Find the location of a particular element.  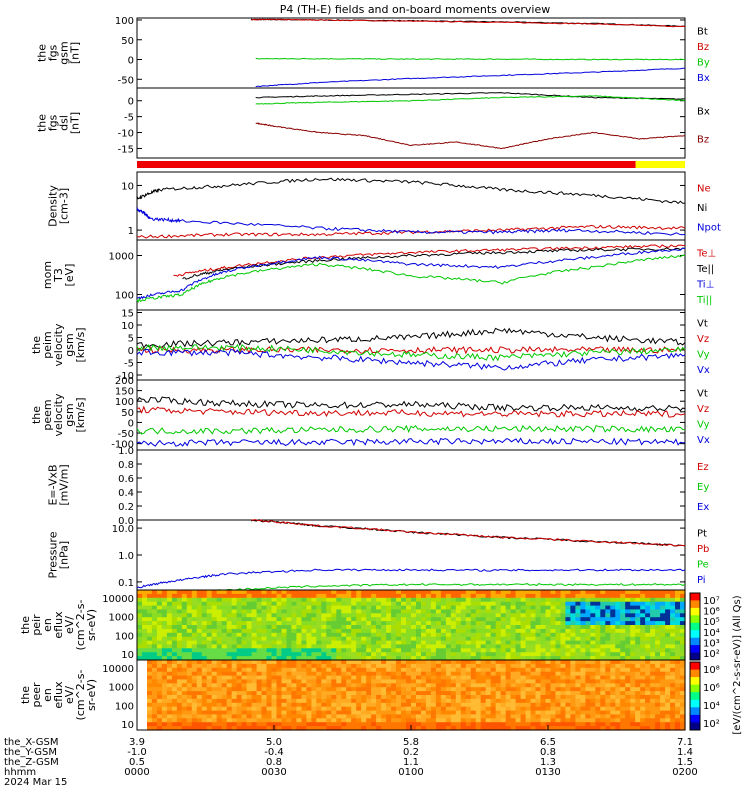

y-tick-label: 10 is located at coordinates (127, 655).